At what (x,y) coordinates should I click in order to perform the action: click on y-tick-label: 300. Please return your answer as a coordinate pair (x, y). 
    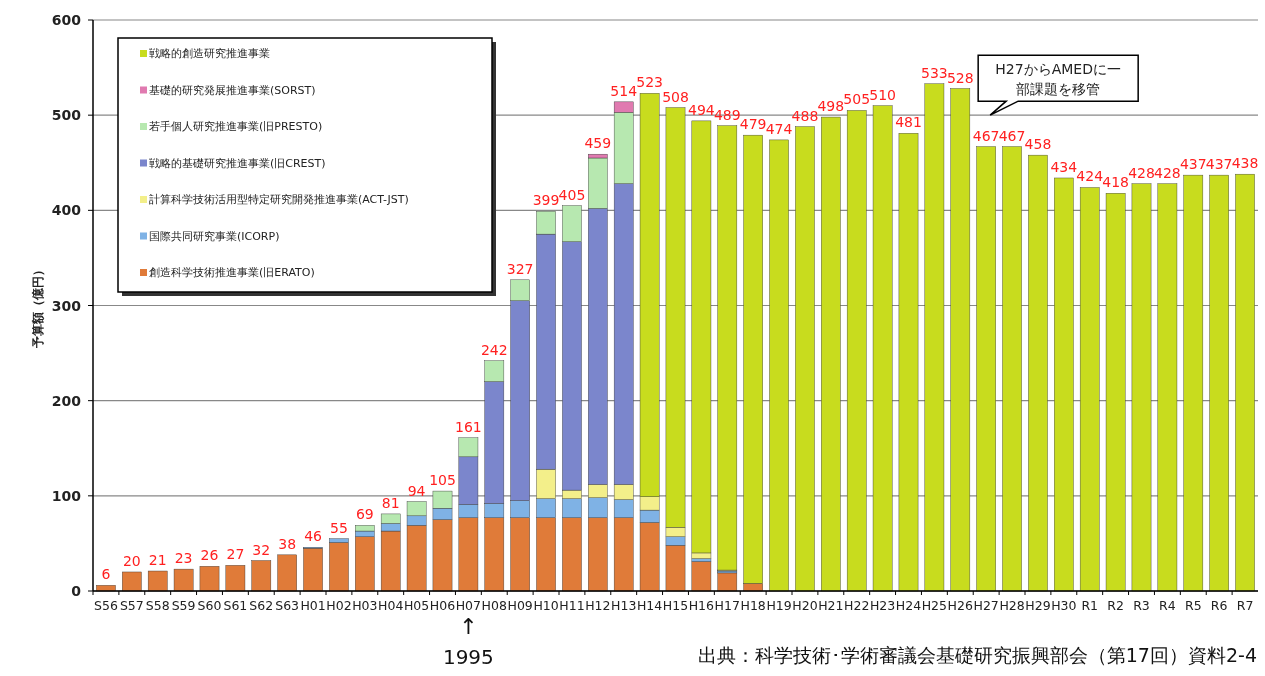
    Looking at the image, I should click on (66, 305).